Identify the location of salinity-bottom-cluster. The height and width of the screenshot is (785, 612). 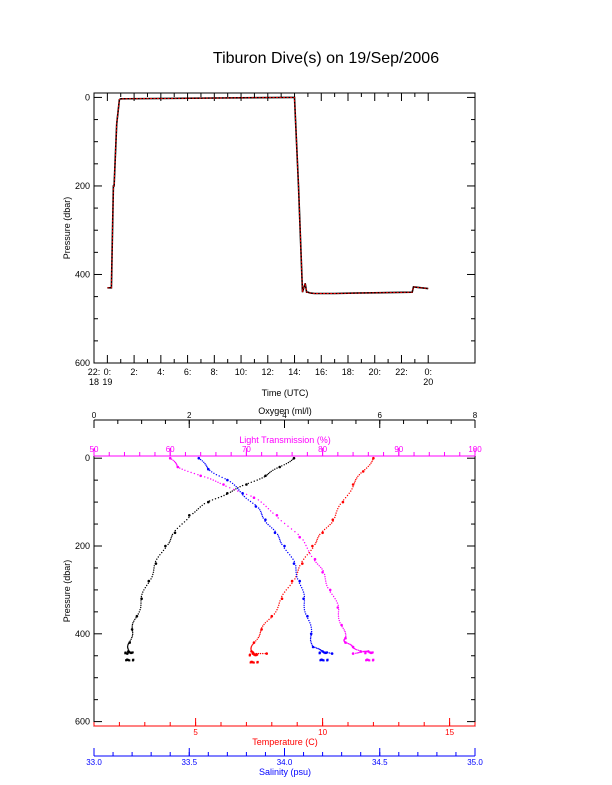
(327, 659).